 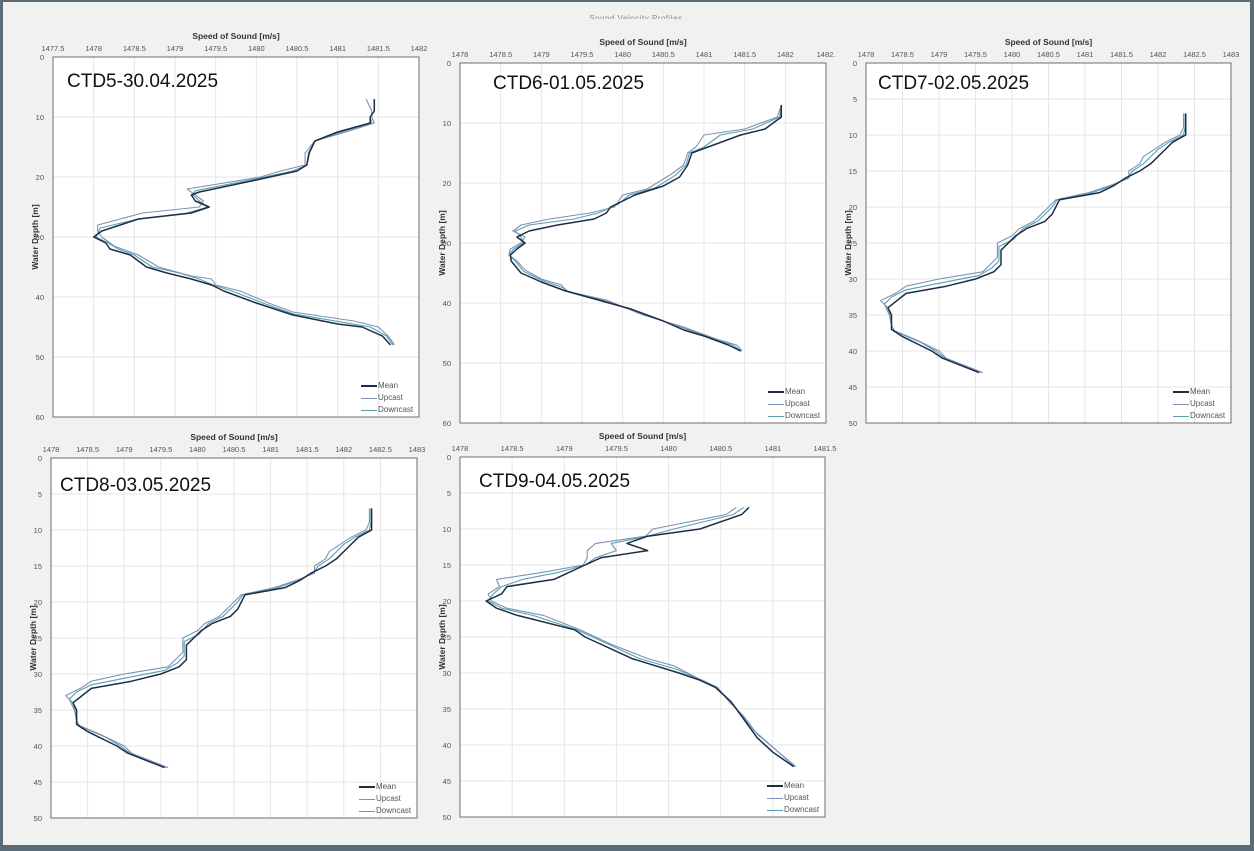 What do you see at coordinates (40, 237) in the screenshot?
I see `y-tick-labels: 0 10 20 30 40 50 60` at bounding box center [40, 237].